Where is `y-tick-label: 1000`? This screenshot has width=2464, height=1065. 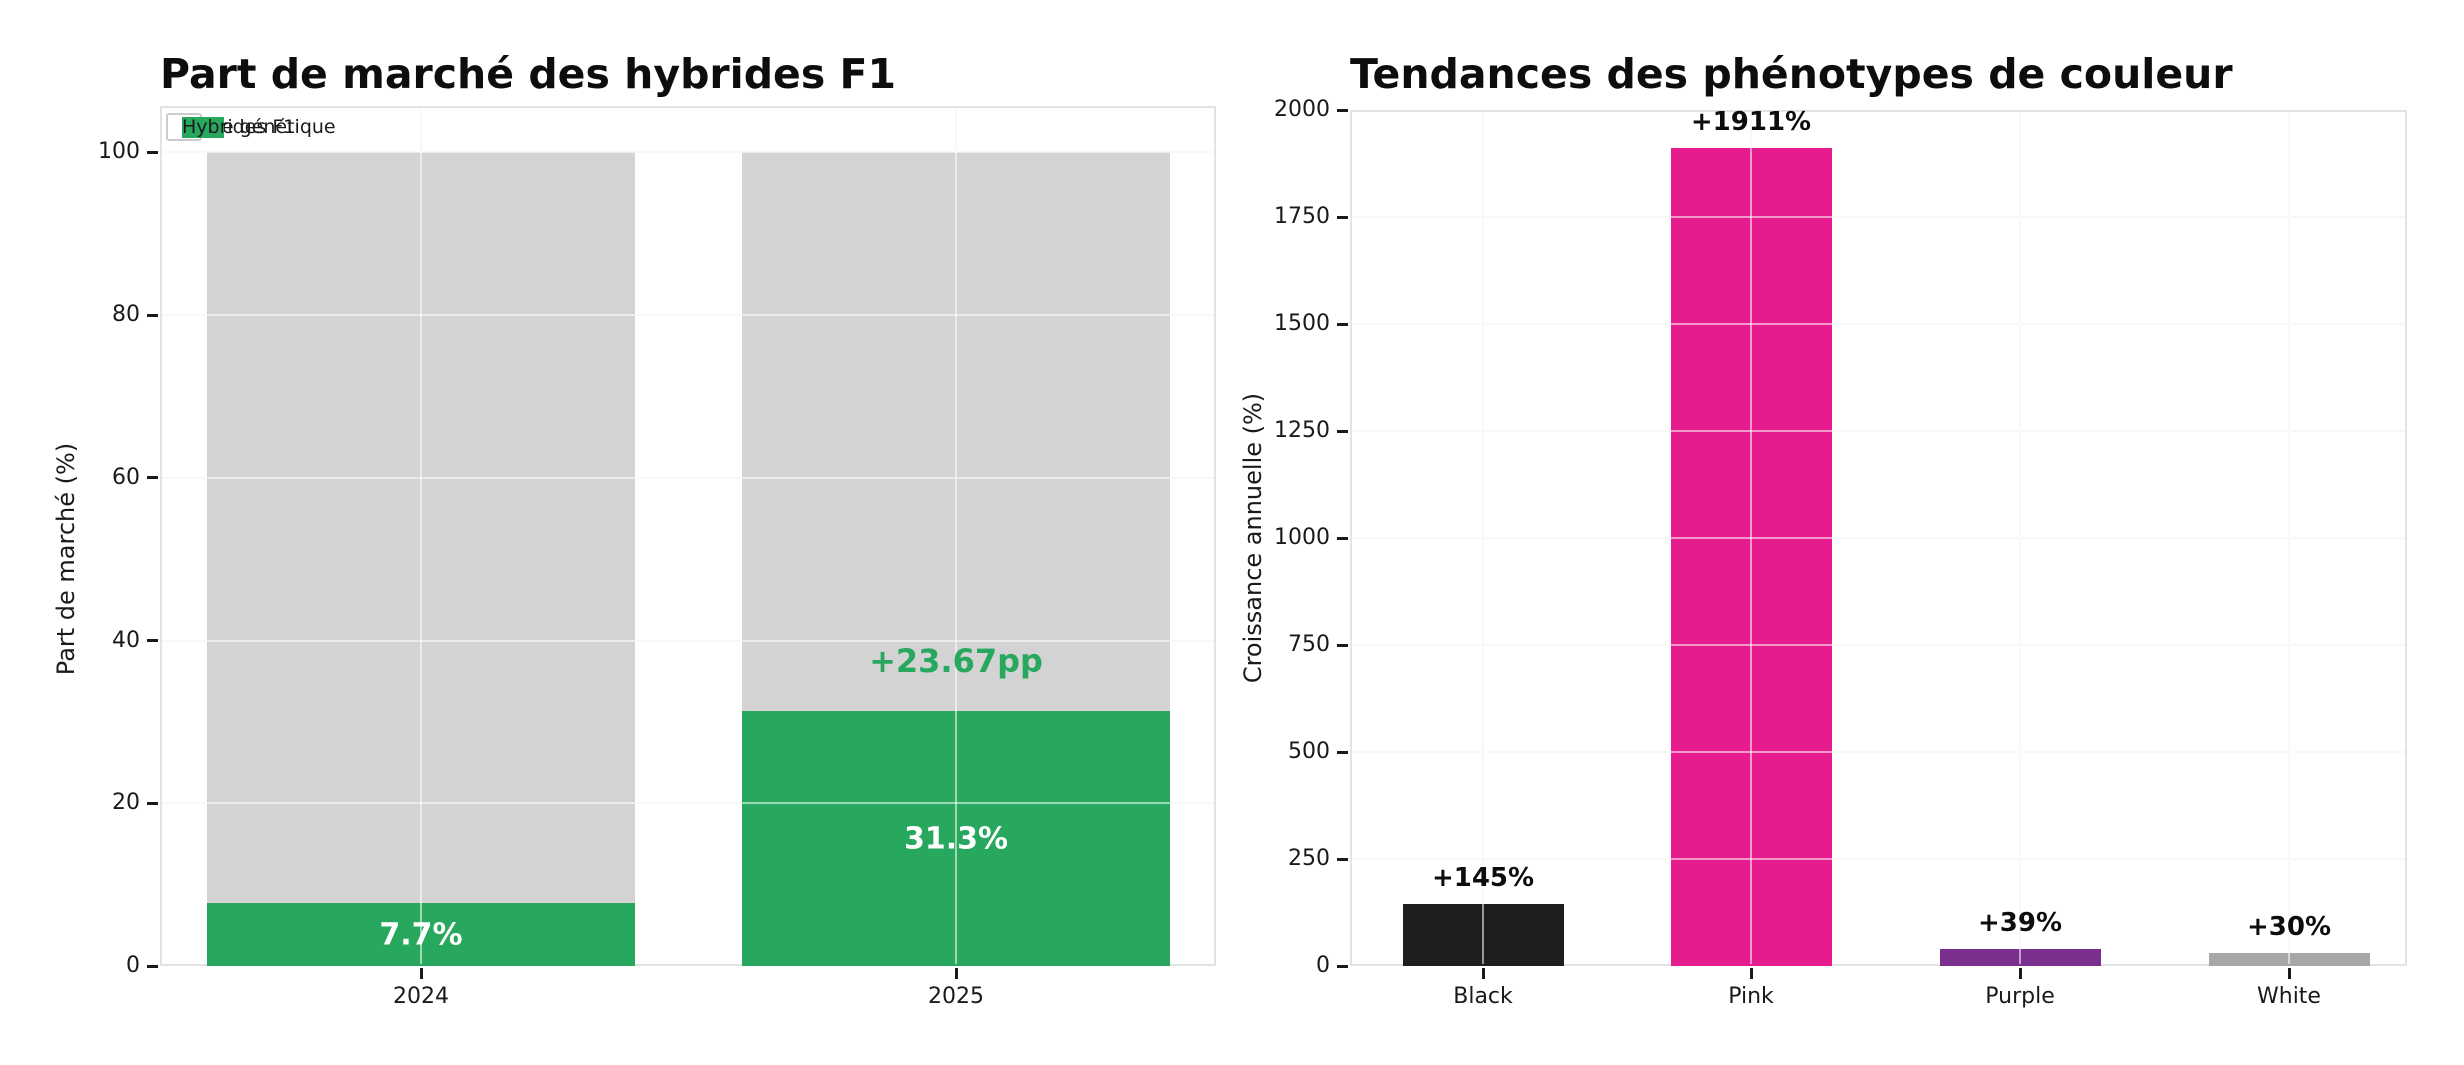 y-tick-label: 1000 is located at coordinates (1302, 537).